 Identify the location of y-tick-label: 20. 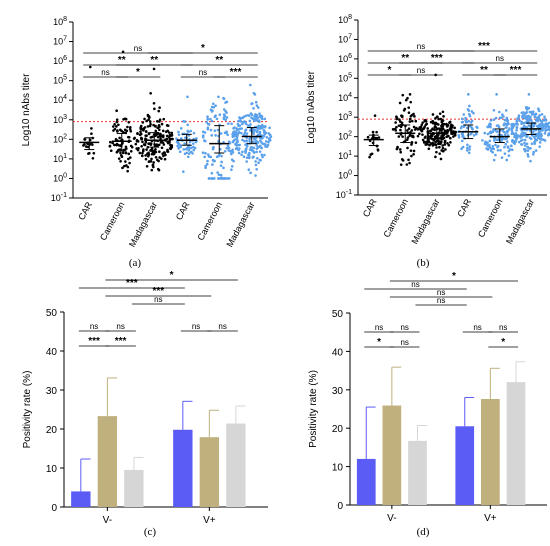
(338, 429).